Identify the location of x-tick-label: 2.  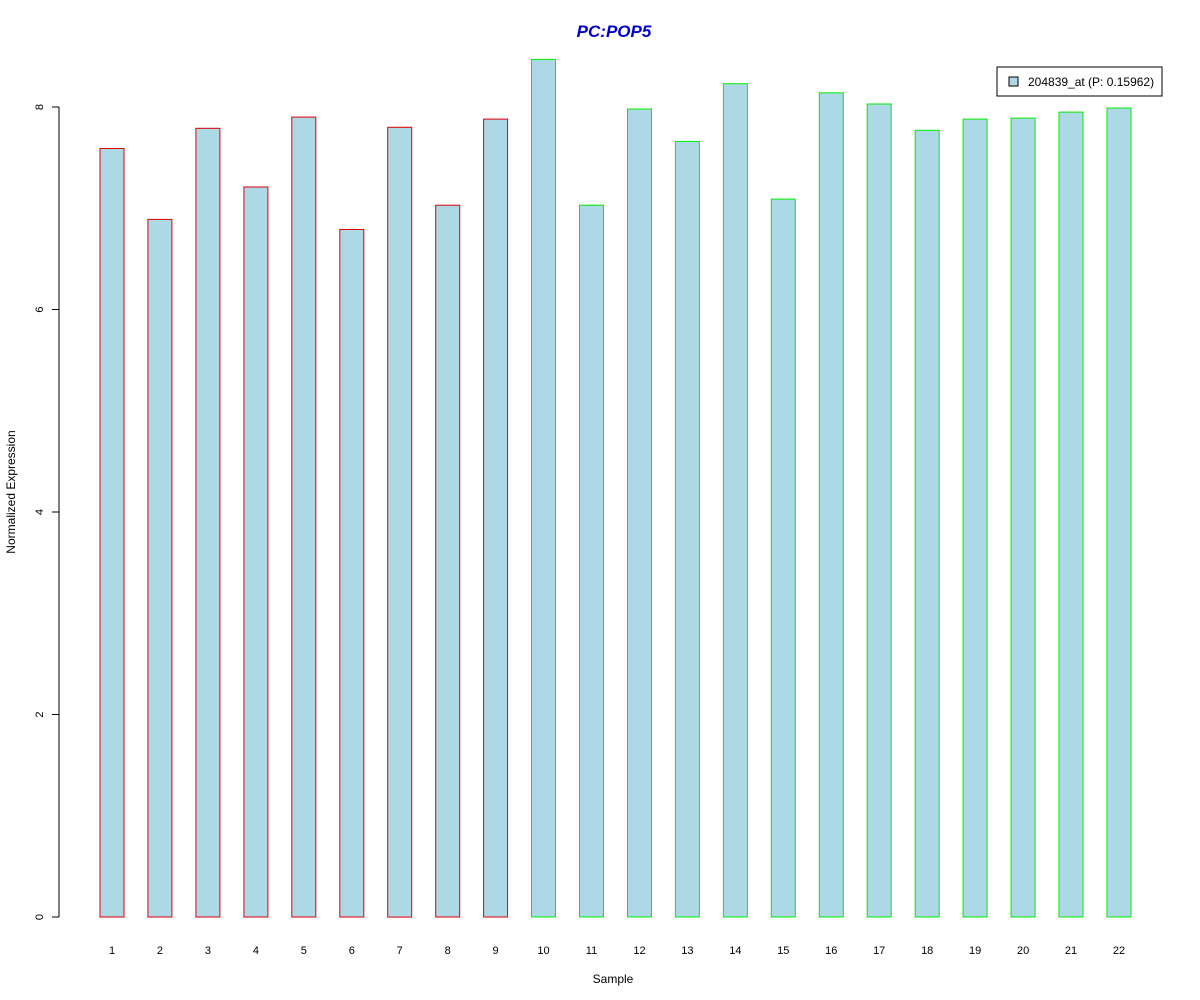
(160, 951).